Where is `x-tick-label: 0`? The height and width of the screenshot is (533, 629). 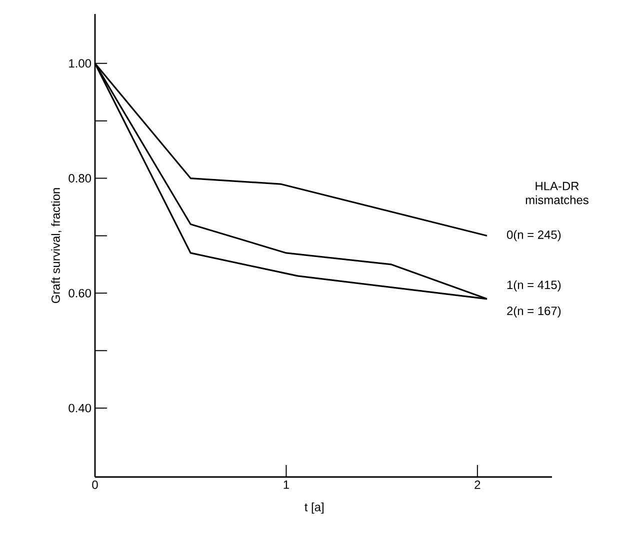 x-tick-label: 0 is located at coordinates (95, 484).